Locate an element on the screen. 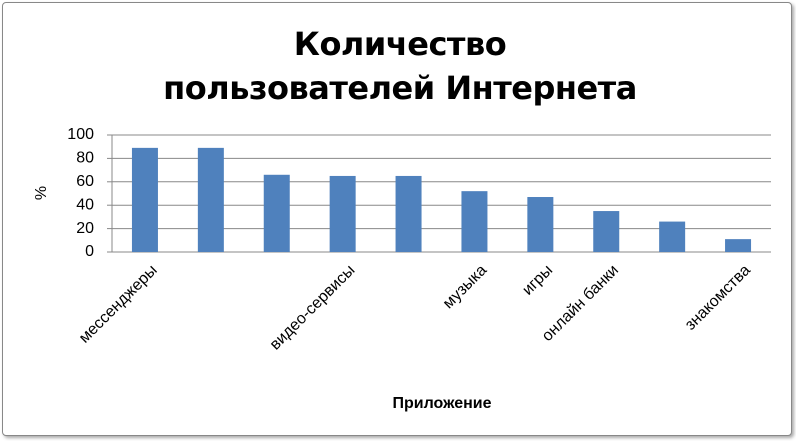 This screenshot has height=441, width=796. y-tick-label: 40 is located at coordinates (85, 204).